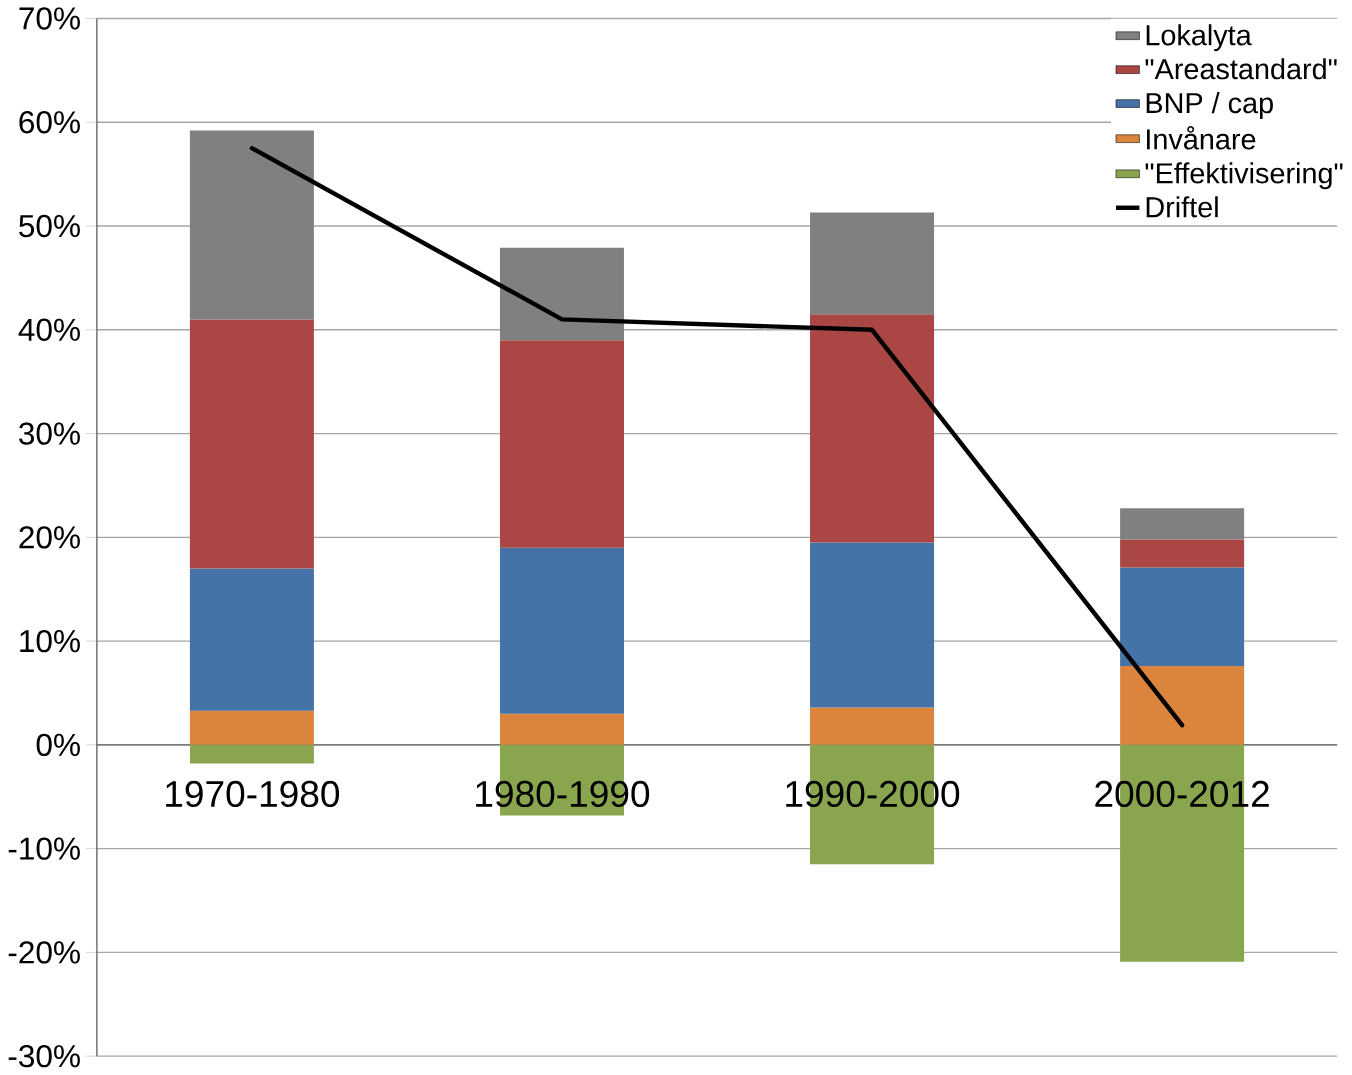 This screenshot has height=1075, width=1352. Describe the element at coordinates (1209, 106) in the screenshot. I see `legend-label: BNP / cap` at that location.